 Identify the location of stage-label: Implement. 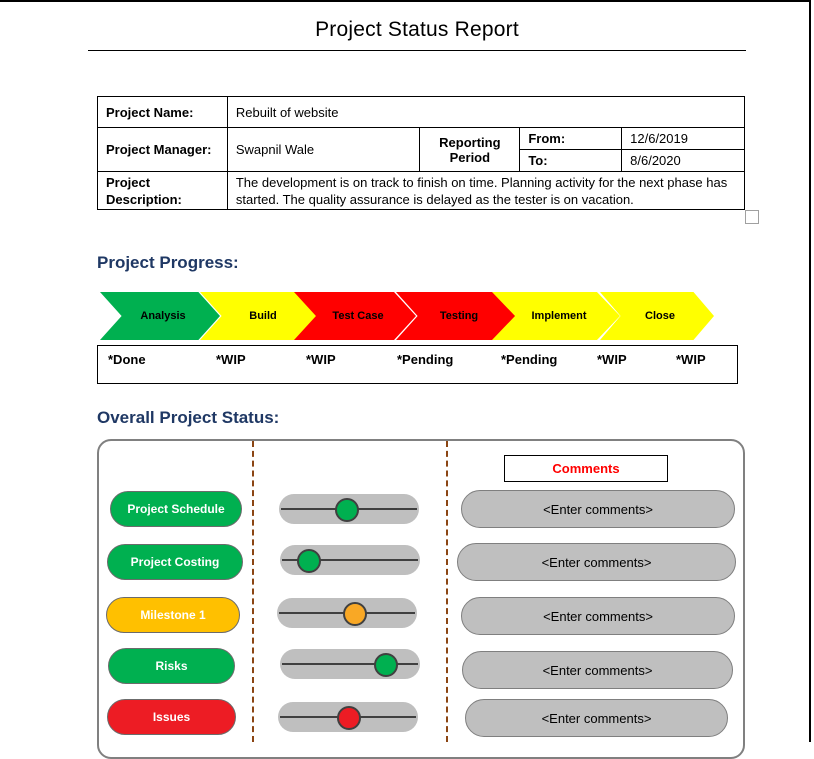
(559, 316).